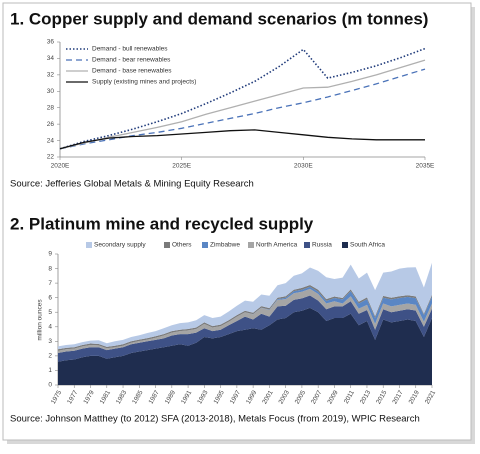 Image resolution: width=480 pixels, height=454 pixels. I want to click on legend-label: Demand - base renewables, so click(132, 71).